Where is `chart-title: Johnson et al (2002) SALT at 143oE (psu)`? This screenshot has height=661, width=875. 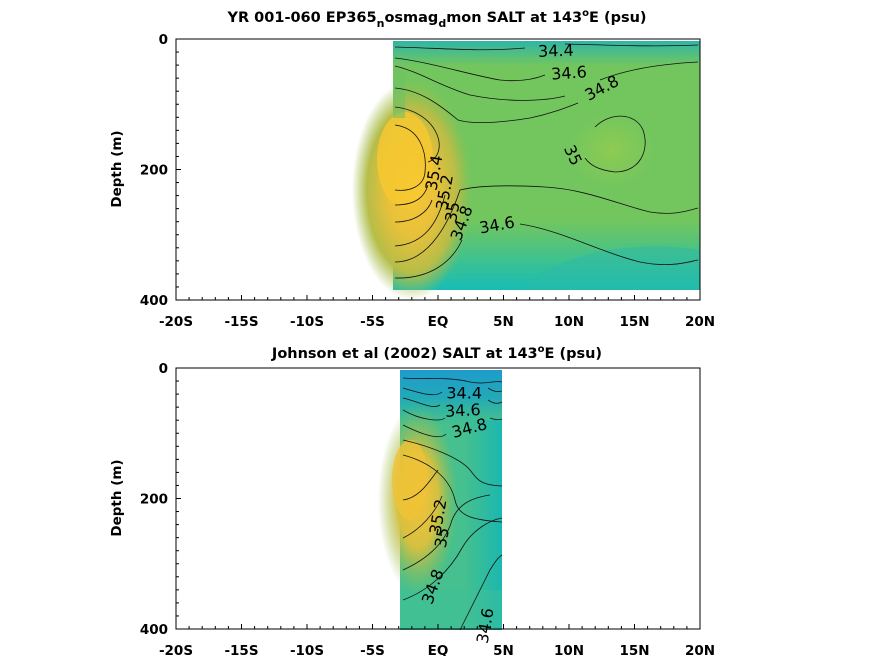 chart-title: Johnson et al (2002) SALT at 143oE (psu) is located at coordinates (436, 353).